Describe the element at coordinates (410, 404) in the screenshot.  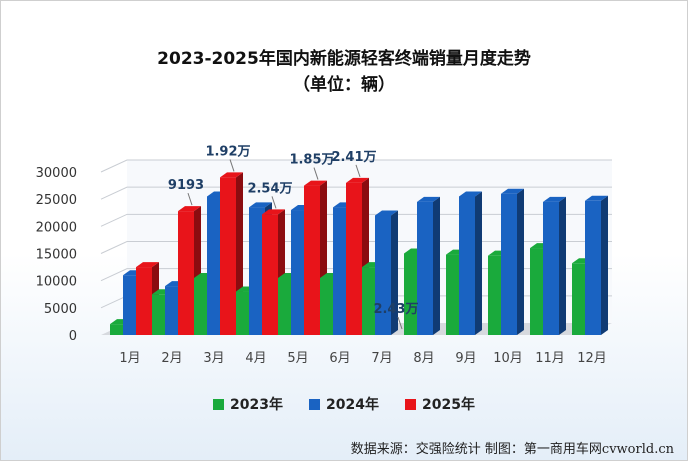
I see `legend-swatch-2025` at that location.